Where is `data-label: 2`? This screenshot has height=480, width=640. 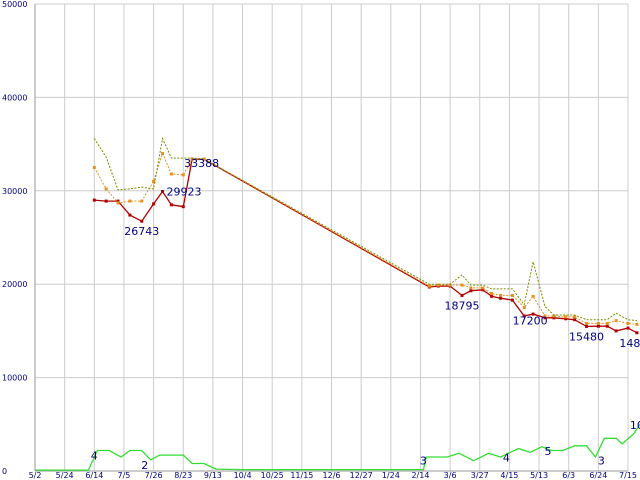 data-label: 2 is located at coordinates (144, 465).